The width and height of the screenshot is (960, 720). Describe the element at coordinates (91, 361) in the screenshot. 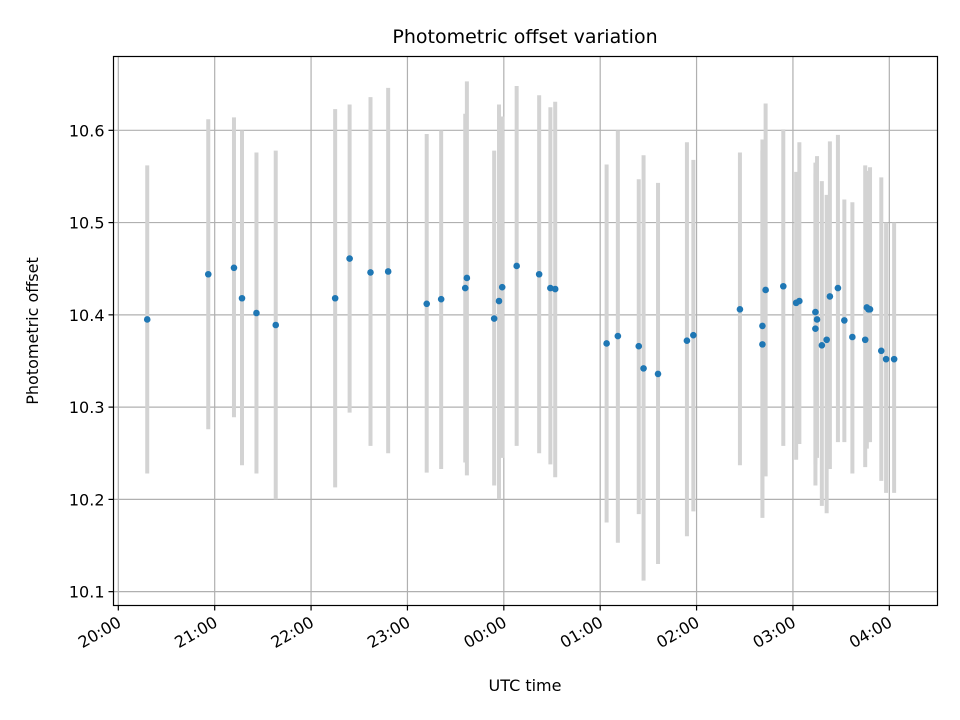

I see `y-axis: 10.1 10.2 10.3 10.4 10.5 10.6` at that location.